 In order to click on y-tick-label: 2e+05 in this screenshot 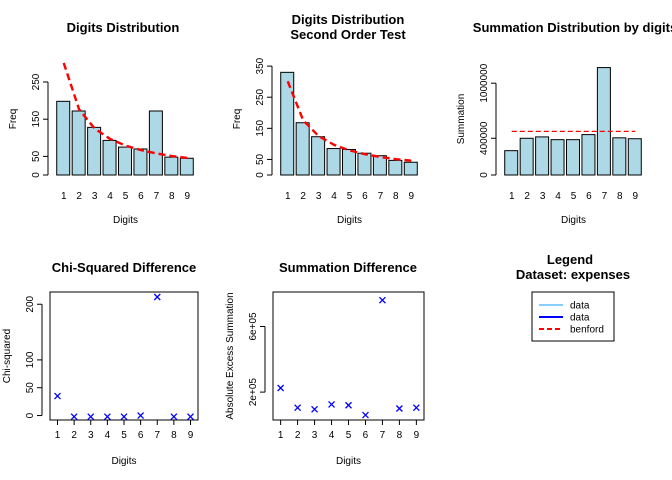, I will do `click(253, 392)`.